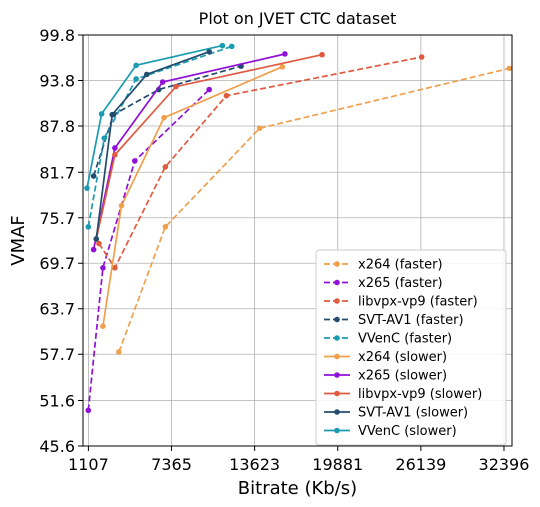  I want to click on series-vvenc-faster, so click(160, 136).